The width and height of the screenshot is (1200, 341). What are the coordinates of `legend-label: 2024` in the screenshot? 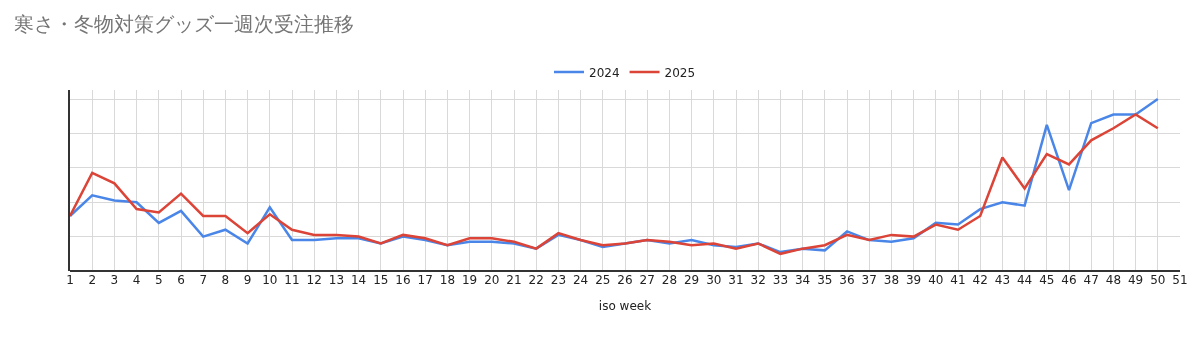 It's located at (604, 72).